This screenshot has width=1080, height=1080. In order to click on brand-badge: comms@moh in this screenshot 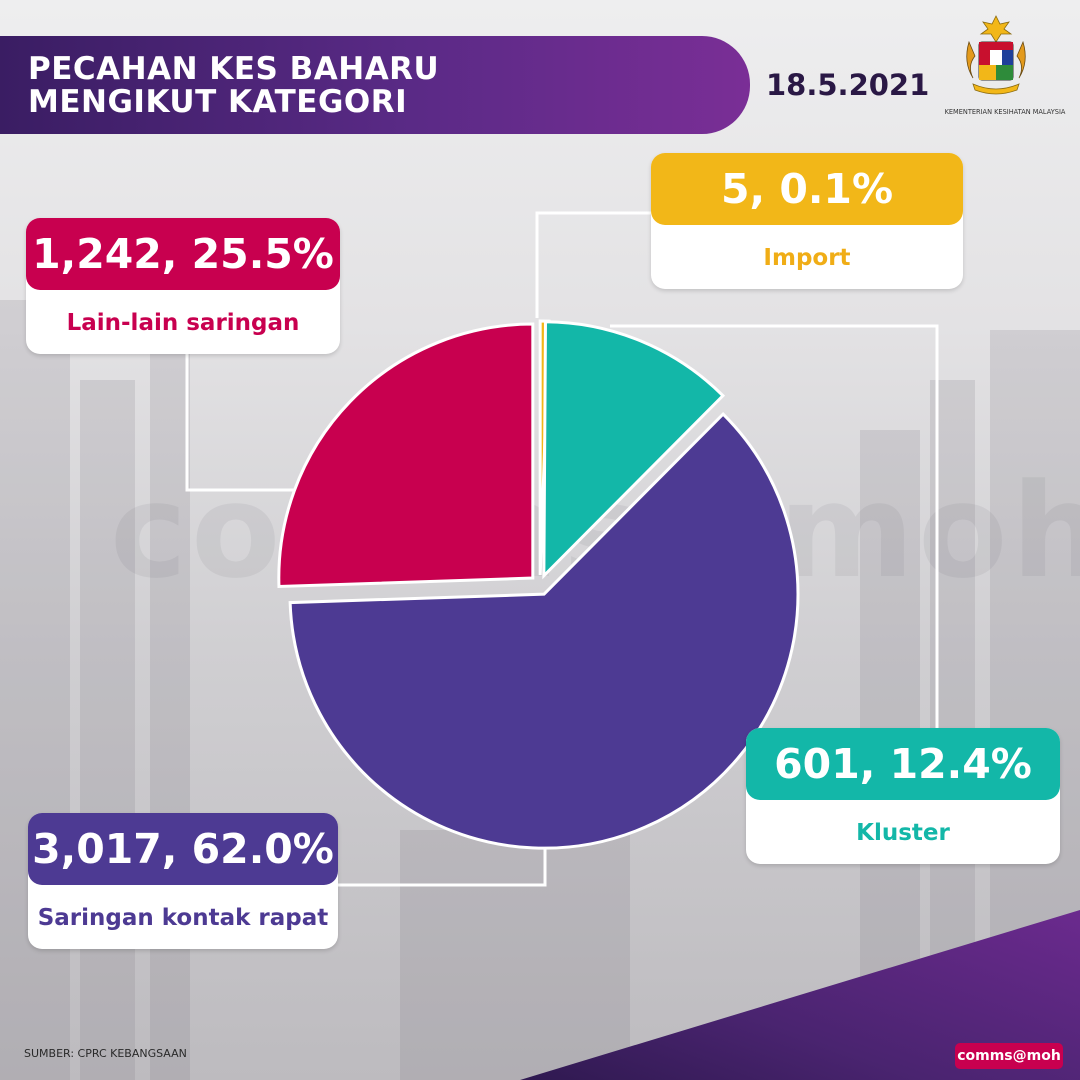, I will do `click(1009, 1056)`.